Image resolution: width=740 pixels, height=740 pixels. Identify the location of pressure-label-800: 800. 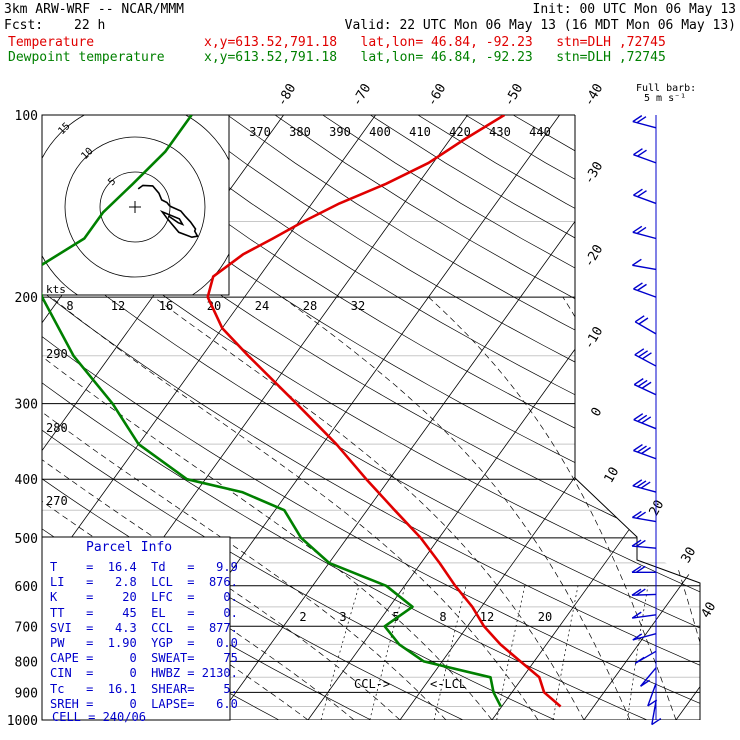
(26, 662).